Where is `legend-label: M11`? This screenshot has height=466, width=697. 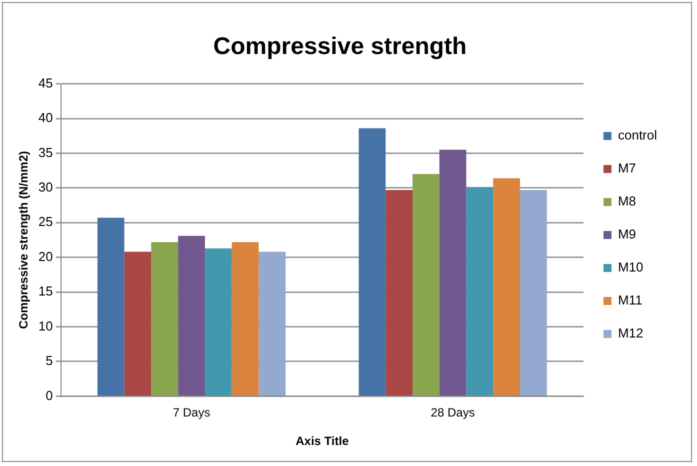
legend-label: M11 is located at coordinates (630, 300).